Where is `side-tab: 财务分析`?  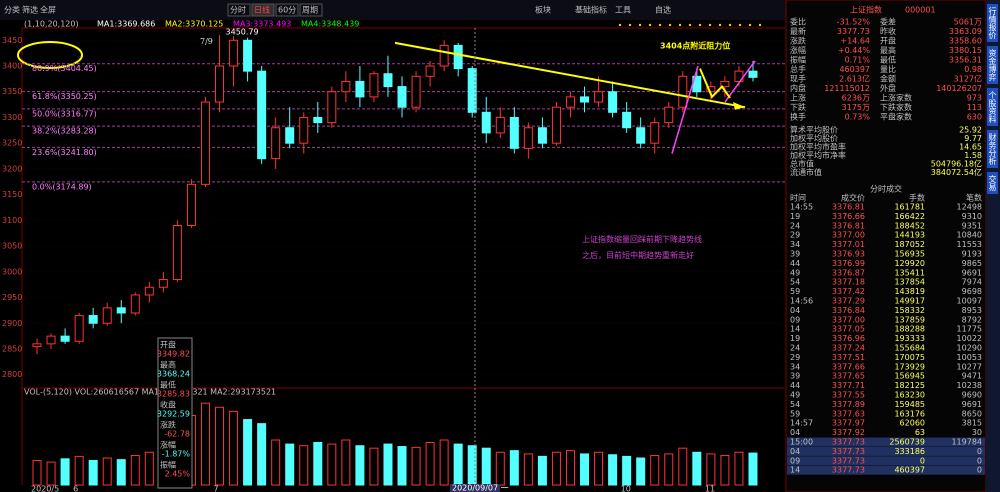
side-tab: 财务分析 is located at coordinates (992, 149).